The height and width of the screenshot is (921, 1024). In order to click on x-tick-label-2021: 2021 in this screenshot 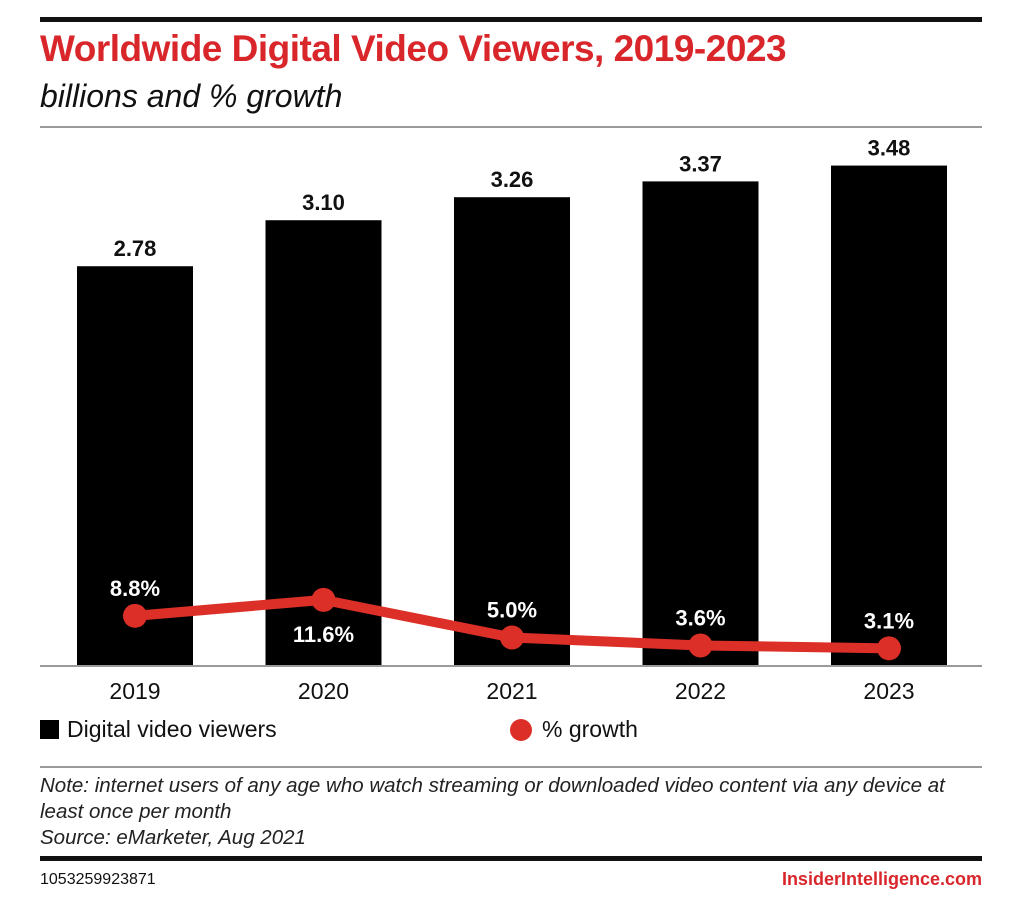, I will do `click(511, 691)`.